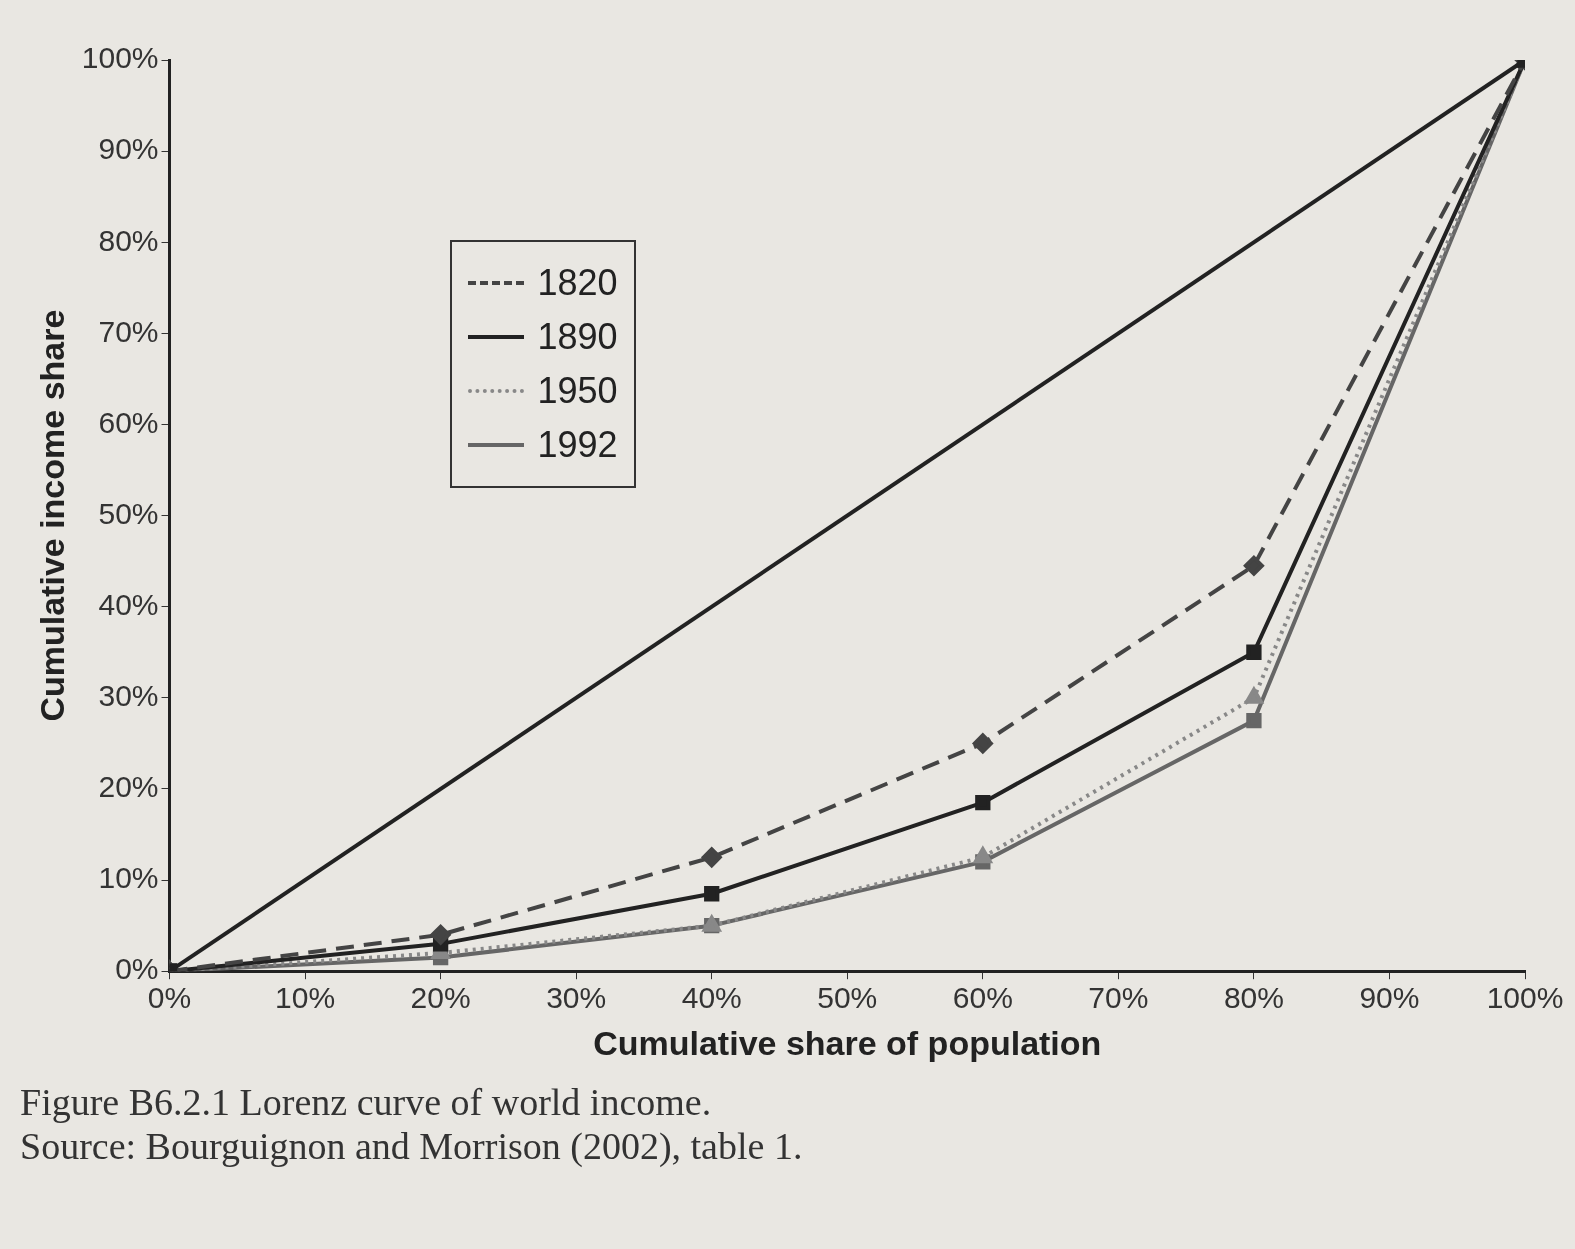 Image resolution: width=1575 pixels, height=1249 pixels. I want to click on y-tick-label: 70%, so click(128, 331).